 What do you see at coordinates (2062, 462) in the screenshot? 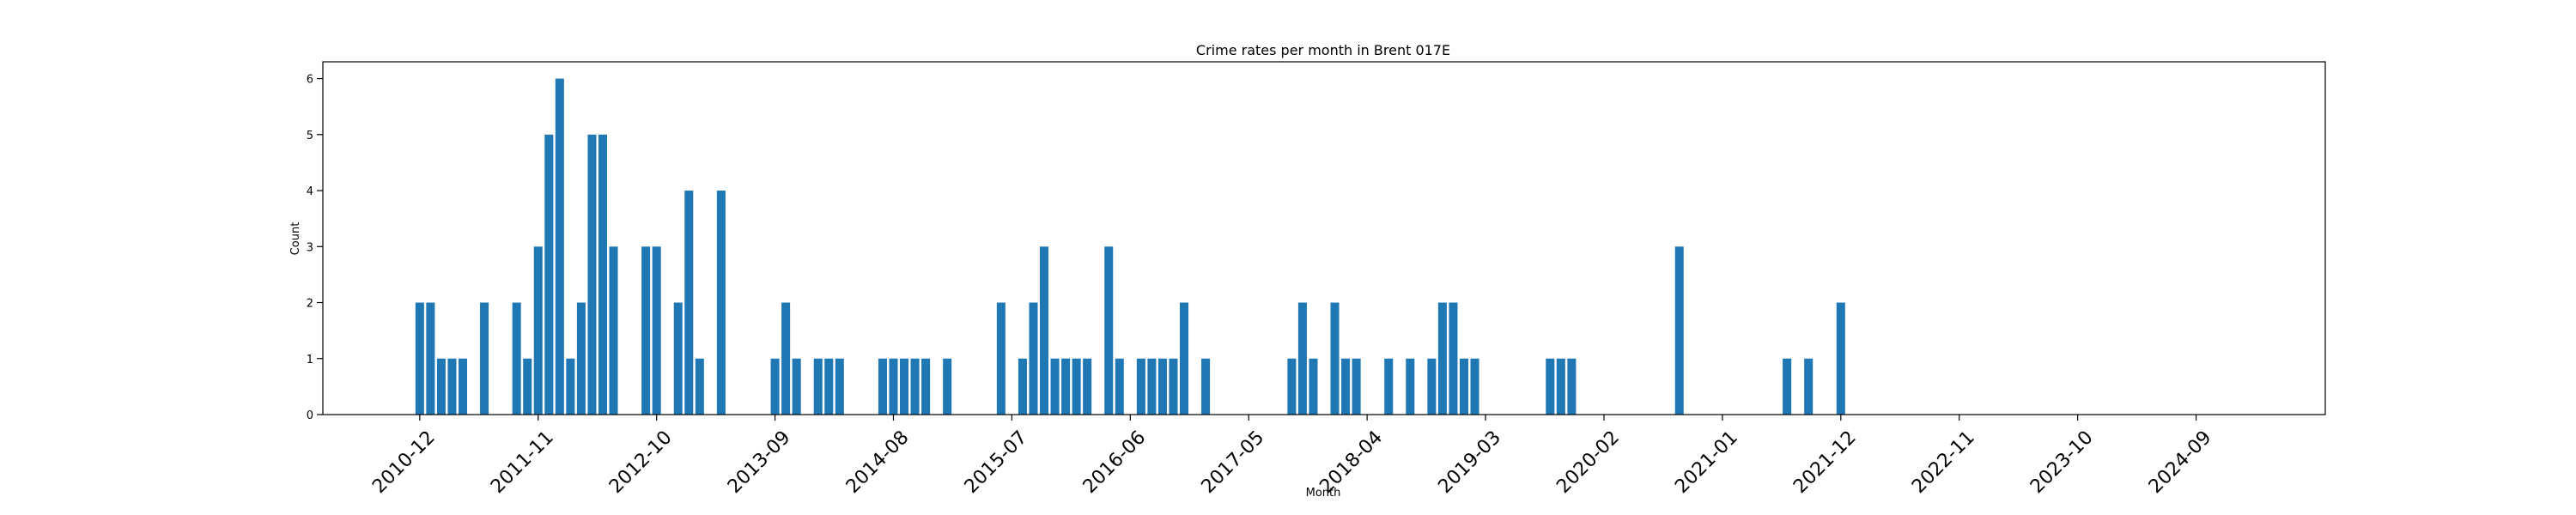
I see `x-tick-label: 2023-10` at bounding box center [2062, 462].